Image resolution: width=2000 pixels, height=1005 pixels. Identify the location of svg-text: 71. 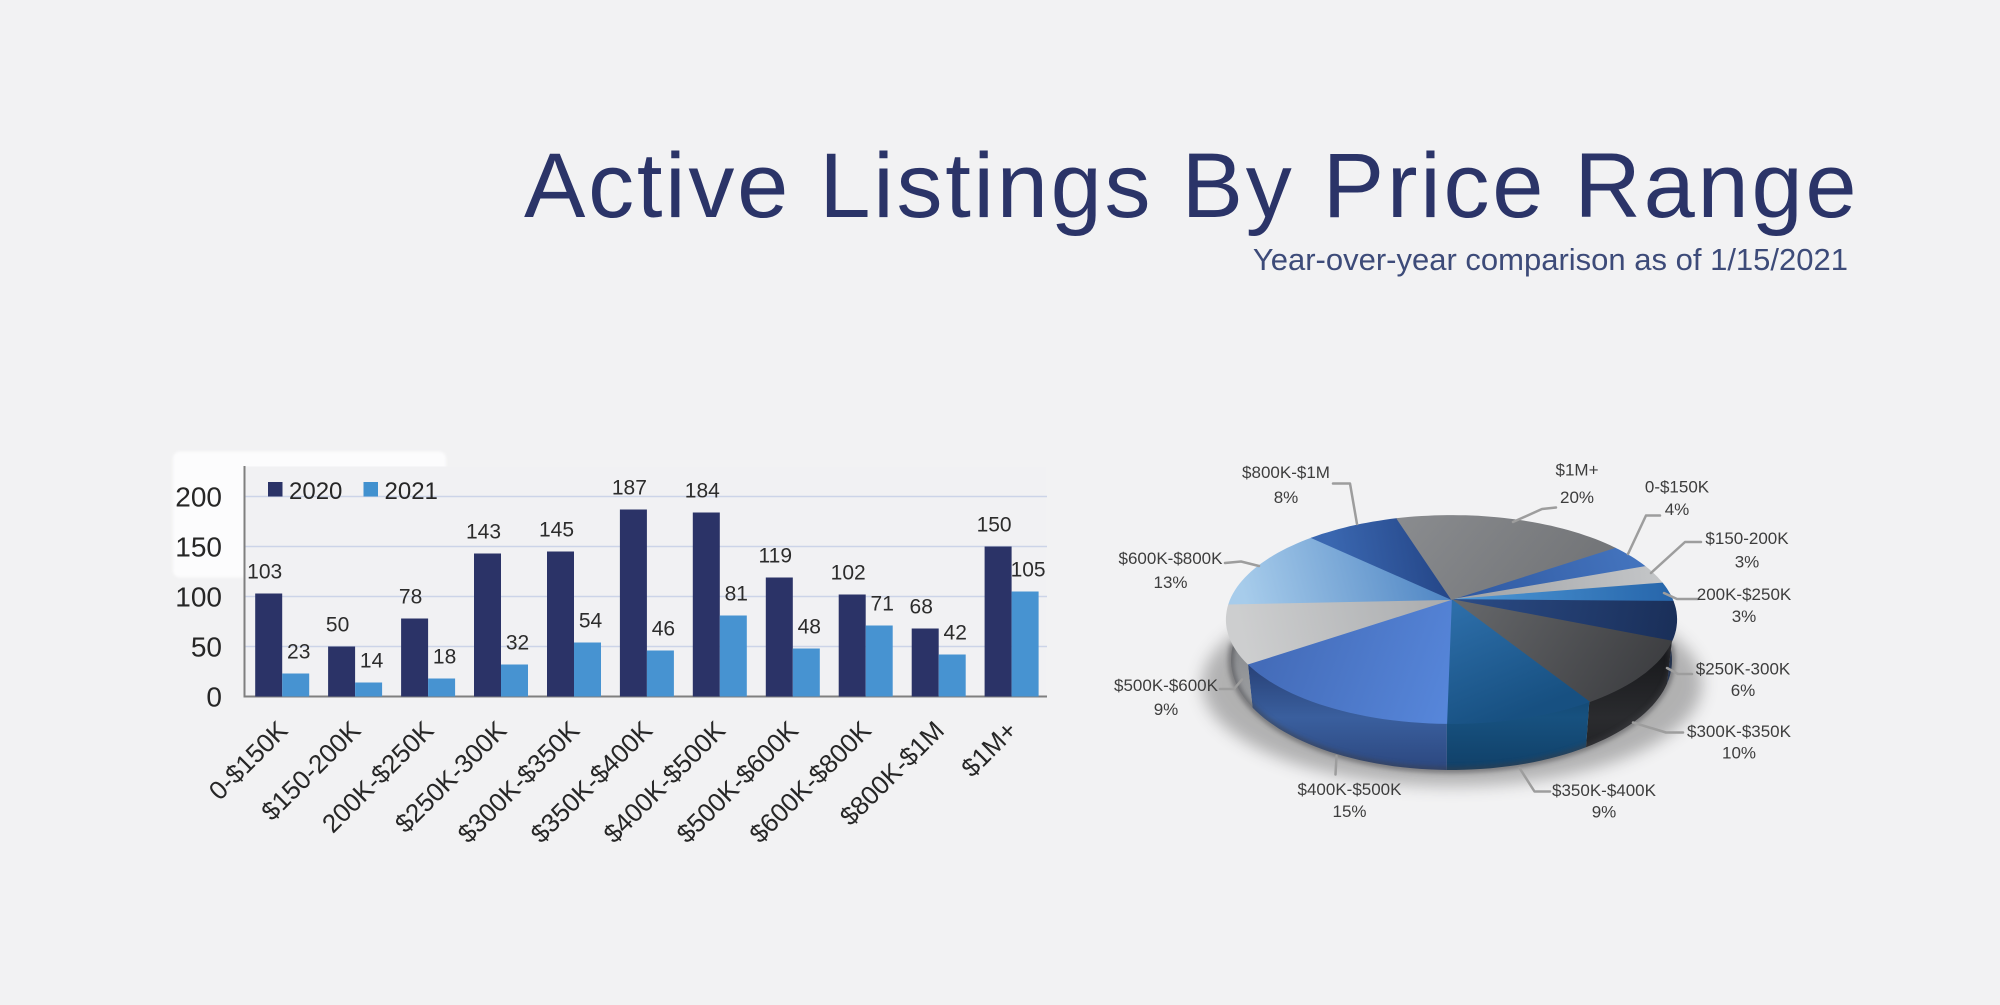
(882, 604).